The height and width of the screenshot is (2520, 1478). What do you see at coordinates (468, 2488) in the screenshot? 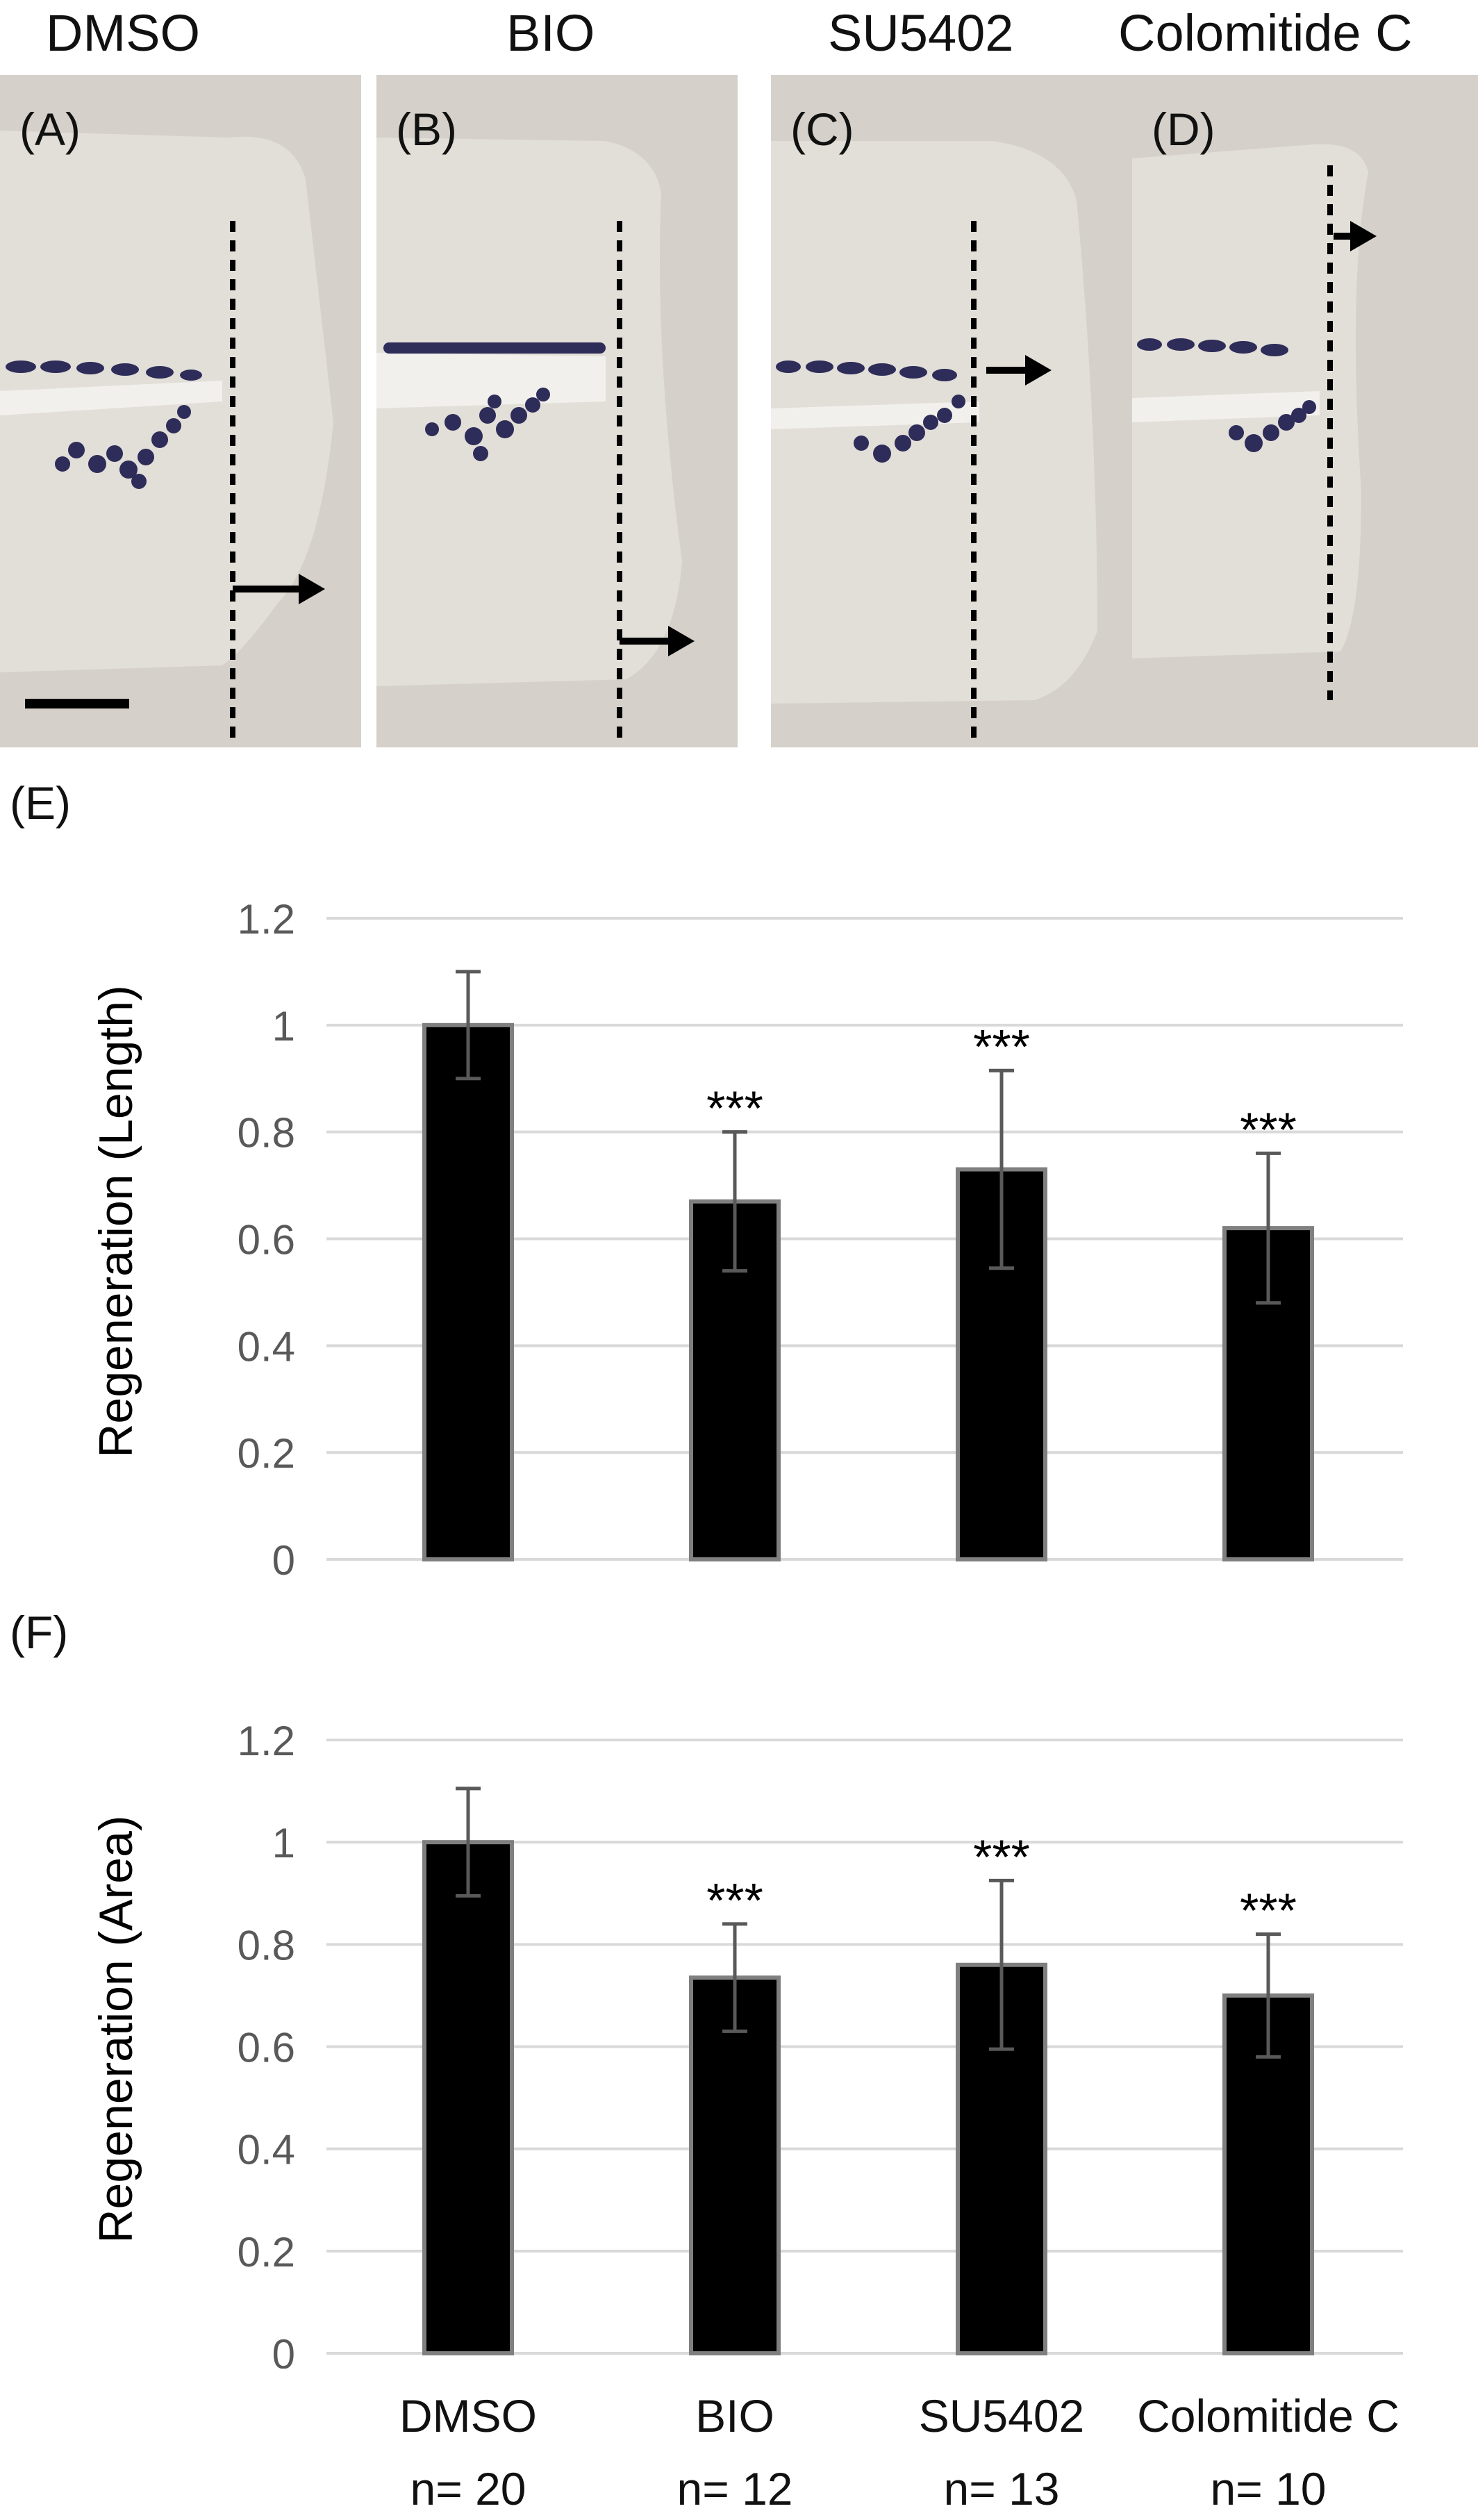
I see `sample-size-dmso: n= 20` at bounding box center [468, 2488].